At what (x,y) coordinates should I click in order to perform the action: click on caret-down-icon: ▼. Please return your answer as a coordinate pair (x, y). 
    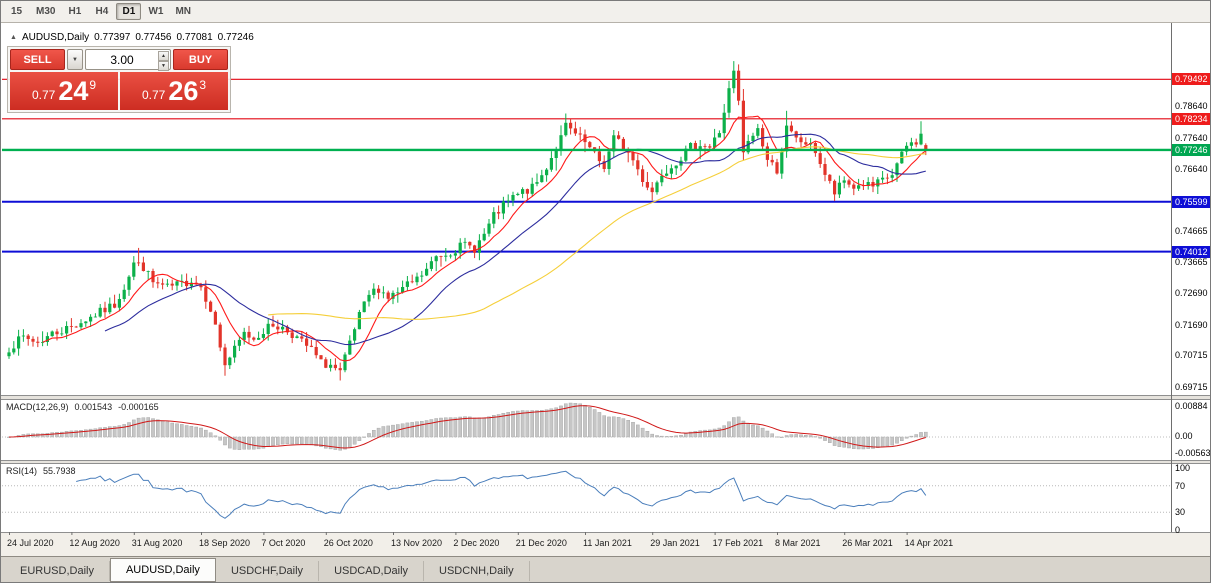
    Looking at the image, I should click on (75, 59).